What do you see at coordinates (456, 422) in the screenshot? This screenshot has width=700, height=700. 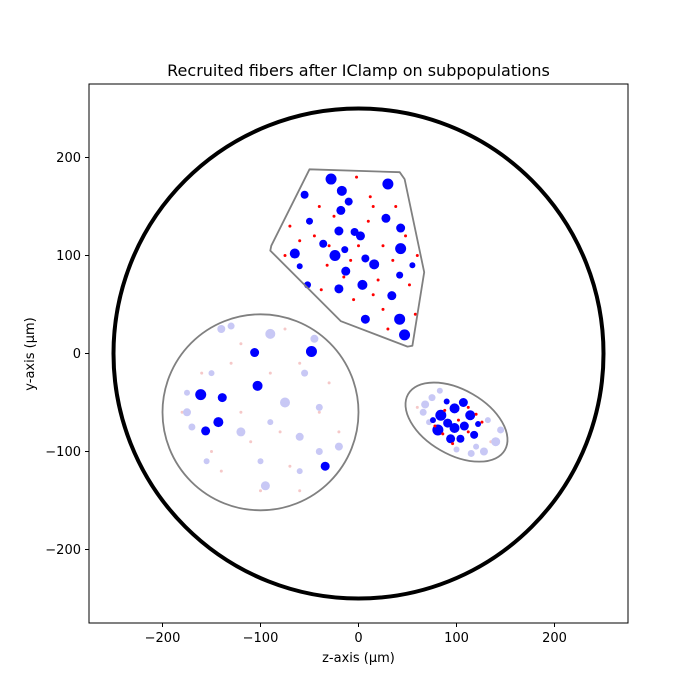 I see `fascicle-ellipse-outline` at bounding box center [456, 422].